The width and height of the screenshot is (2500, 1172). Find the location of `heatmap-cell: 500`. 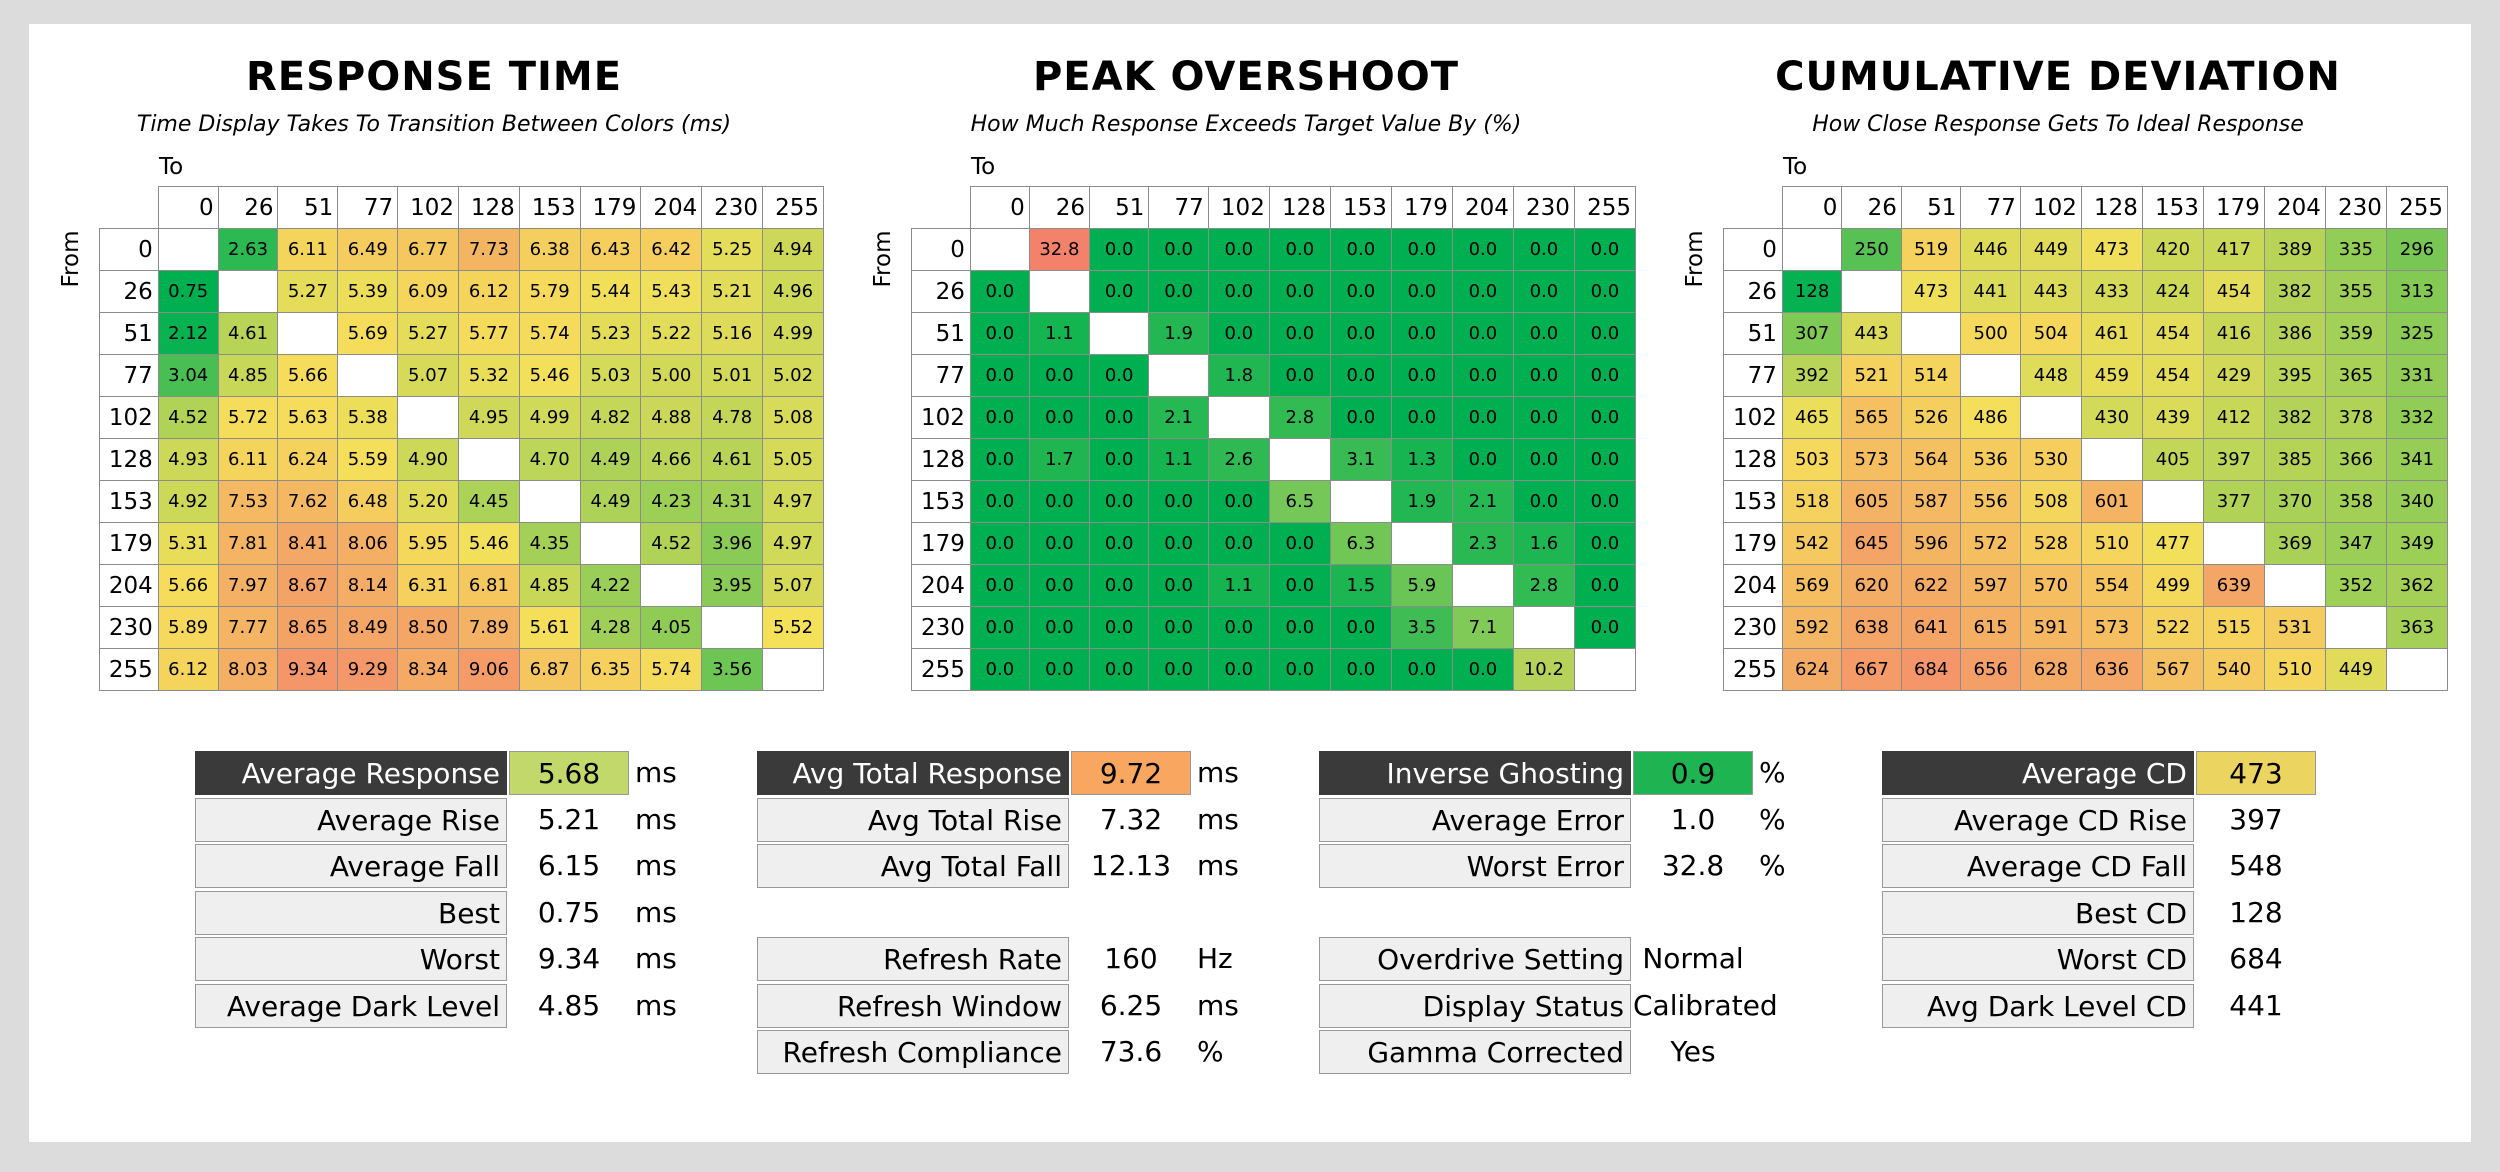

heatmap-cell: 500 is located at coordinates (1990, 333).